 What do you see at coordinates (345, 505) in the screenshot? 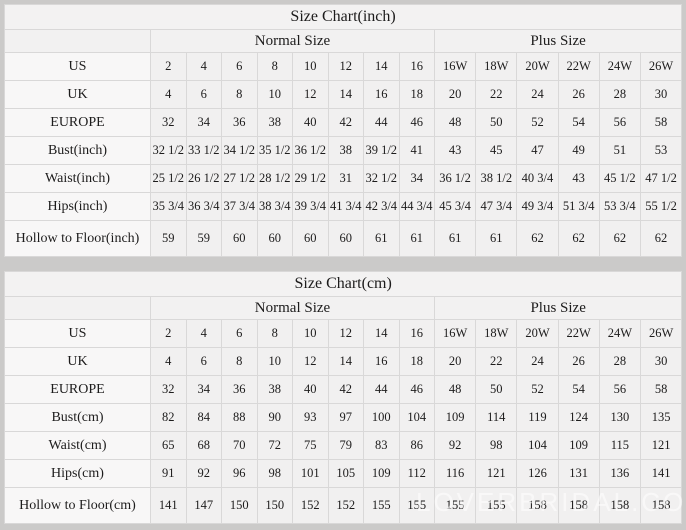
I see `size-cell: 152` at bounding box center [345, 505].